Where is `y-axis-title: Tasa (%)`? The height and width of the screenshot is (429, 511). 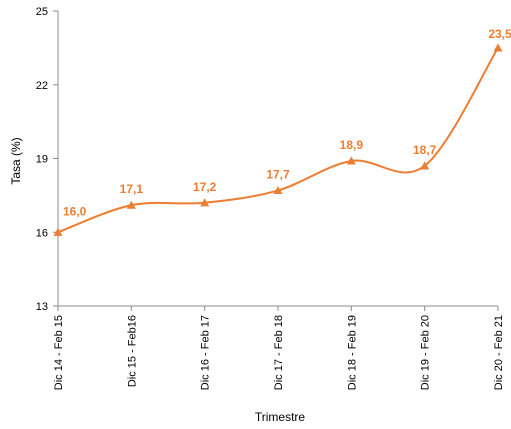
y-axis-title: Tasa (%) is located at coordinates (16, 160).